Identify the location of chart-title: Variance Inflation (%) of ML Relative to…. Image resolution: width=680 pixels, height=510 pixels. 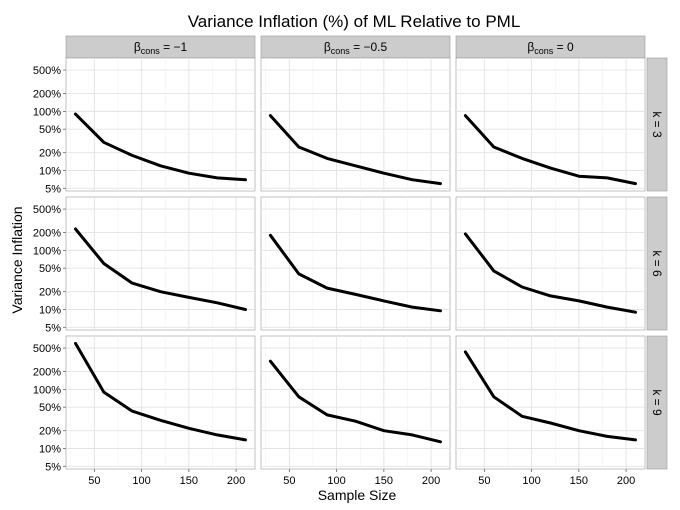
(354, 21).